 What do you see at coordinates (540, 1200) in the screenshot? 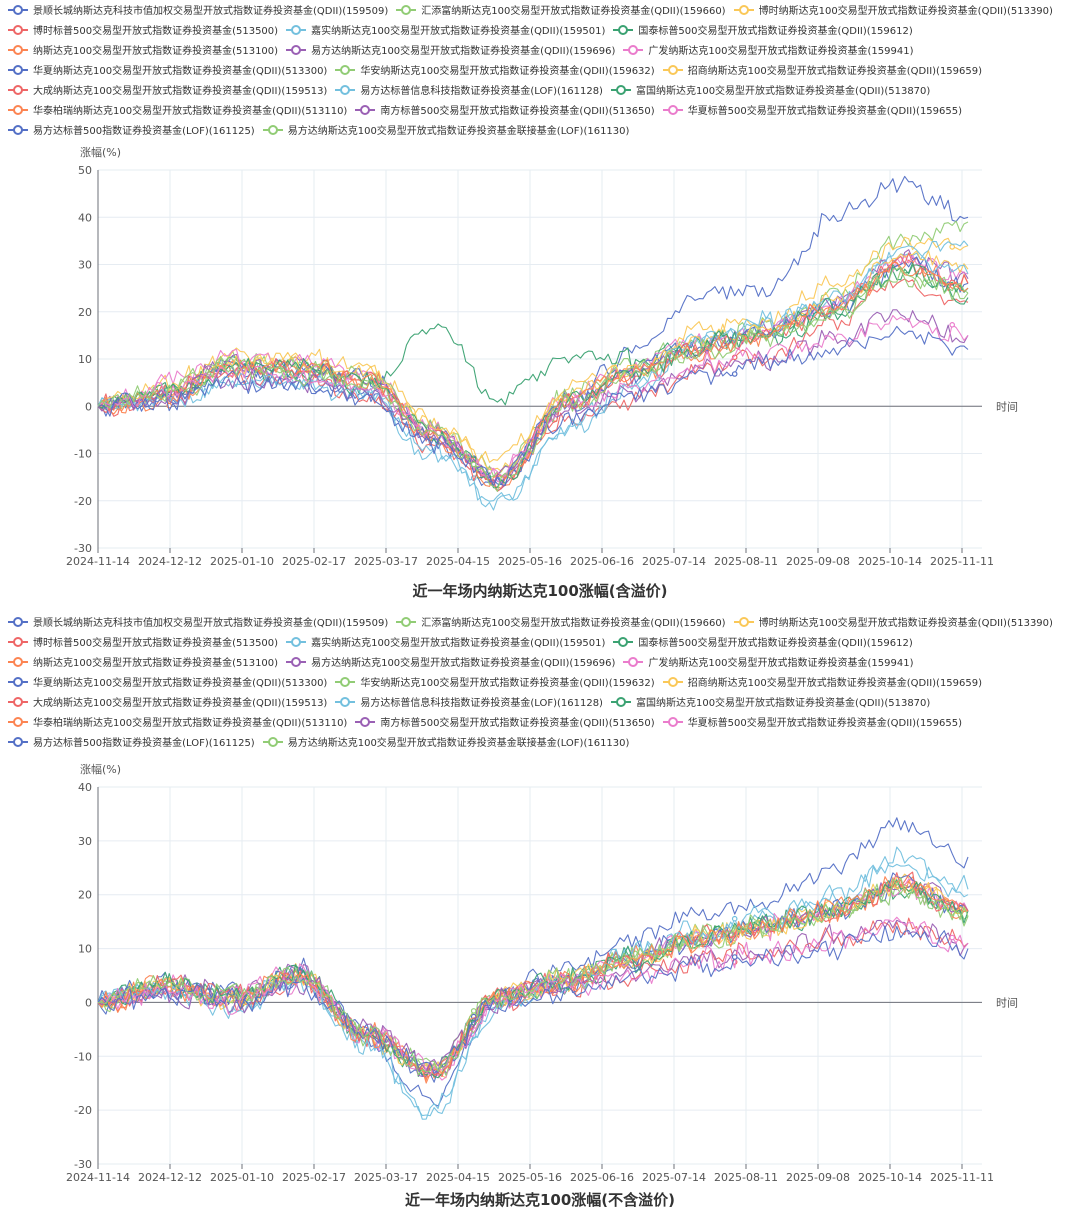
I see `chart-title: 近一年场内纳斯达克100涨幅(不含溢价)` at bounding box center [540, 1200].